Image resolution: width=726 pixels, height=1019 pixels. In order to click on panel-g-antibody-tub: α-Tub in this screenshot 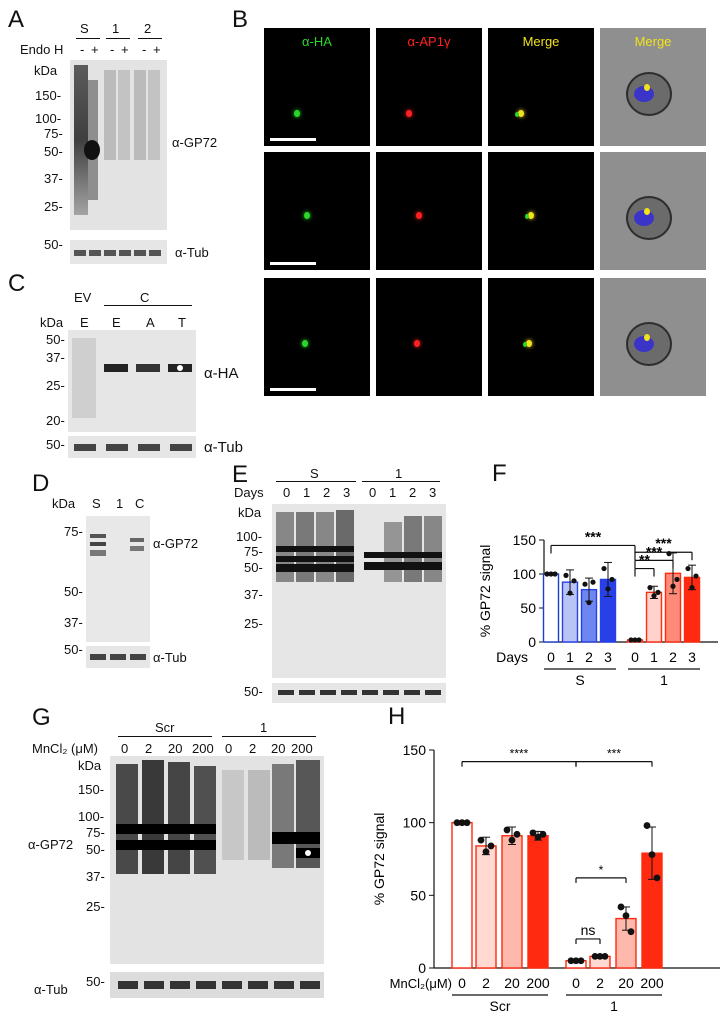, I will do `click(51, 989)`.